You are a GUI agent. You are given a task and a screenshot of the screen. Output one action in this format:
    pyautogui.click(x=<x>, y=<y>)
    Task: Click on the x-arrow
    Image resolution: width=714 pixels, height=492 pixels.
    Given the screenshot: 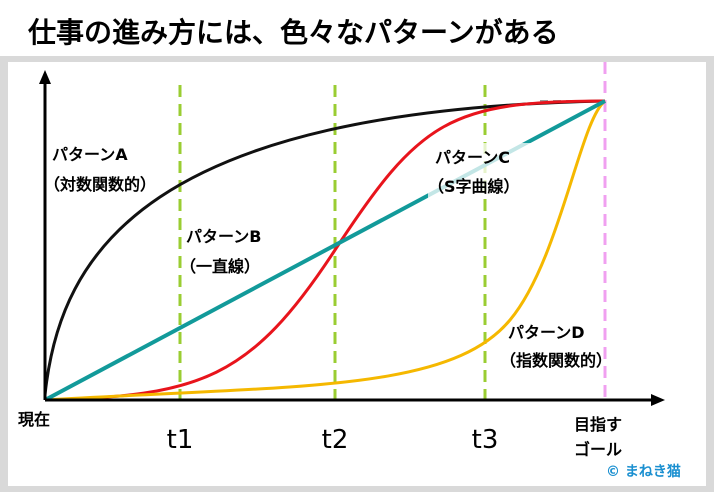 What is the action you would take?
    pyautogui.click(x=658, y=400)
    